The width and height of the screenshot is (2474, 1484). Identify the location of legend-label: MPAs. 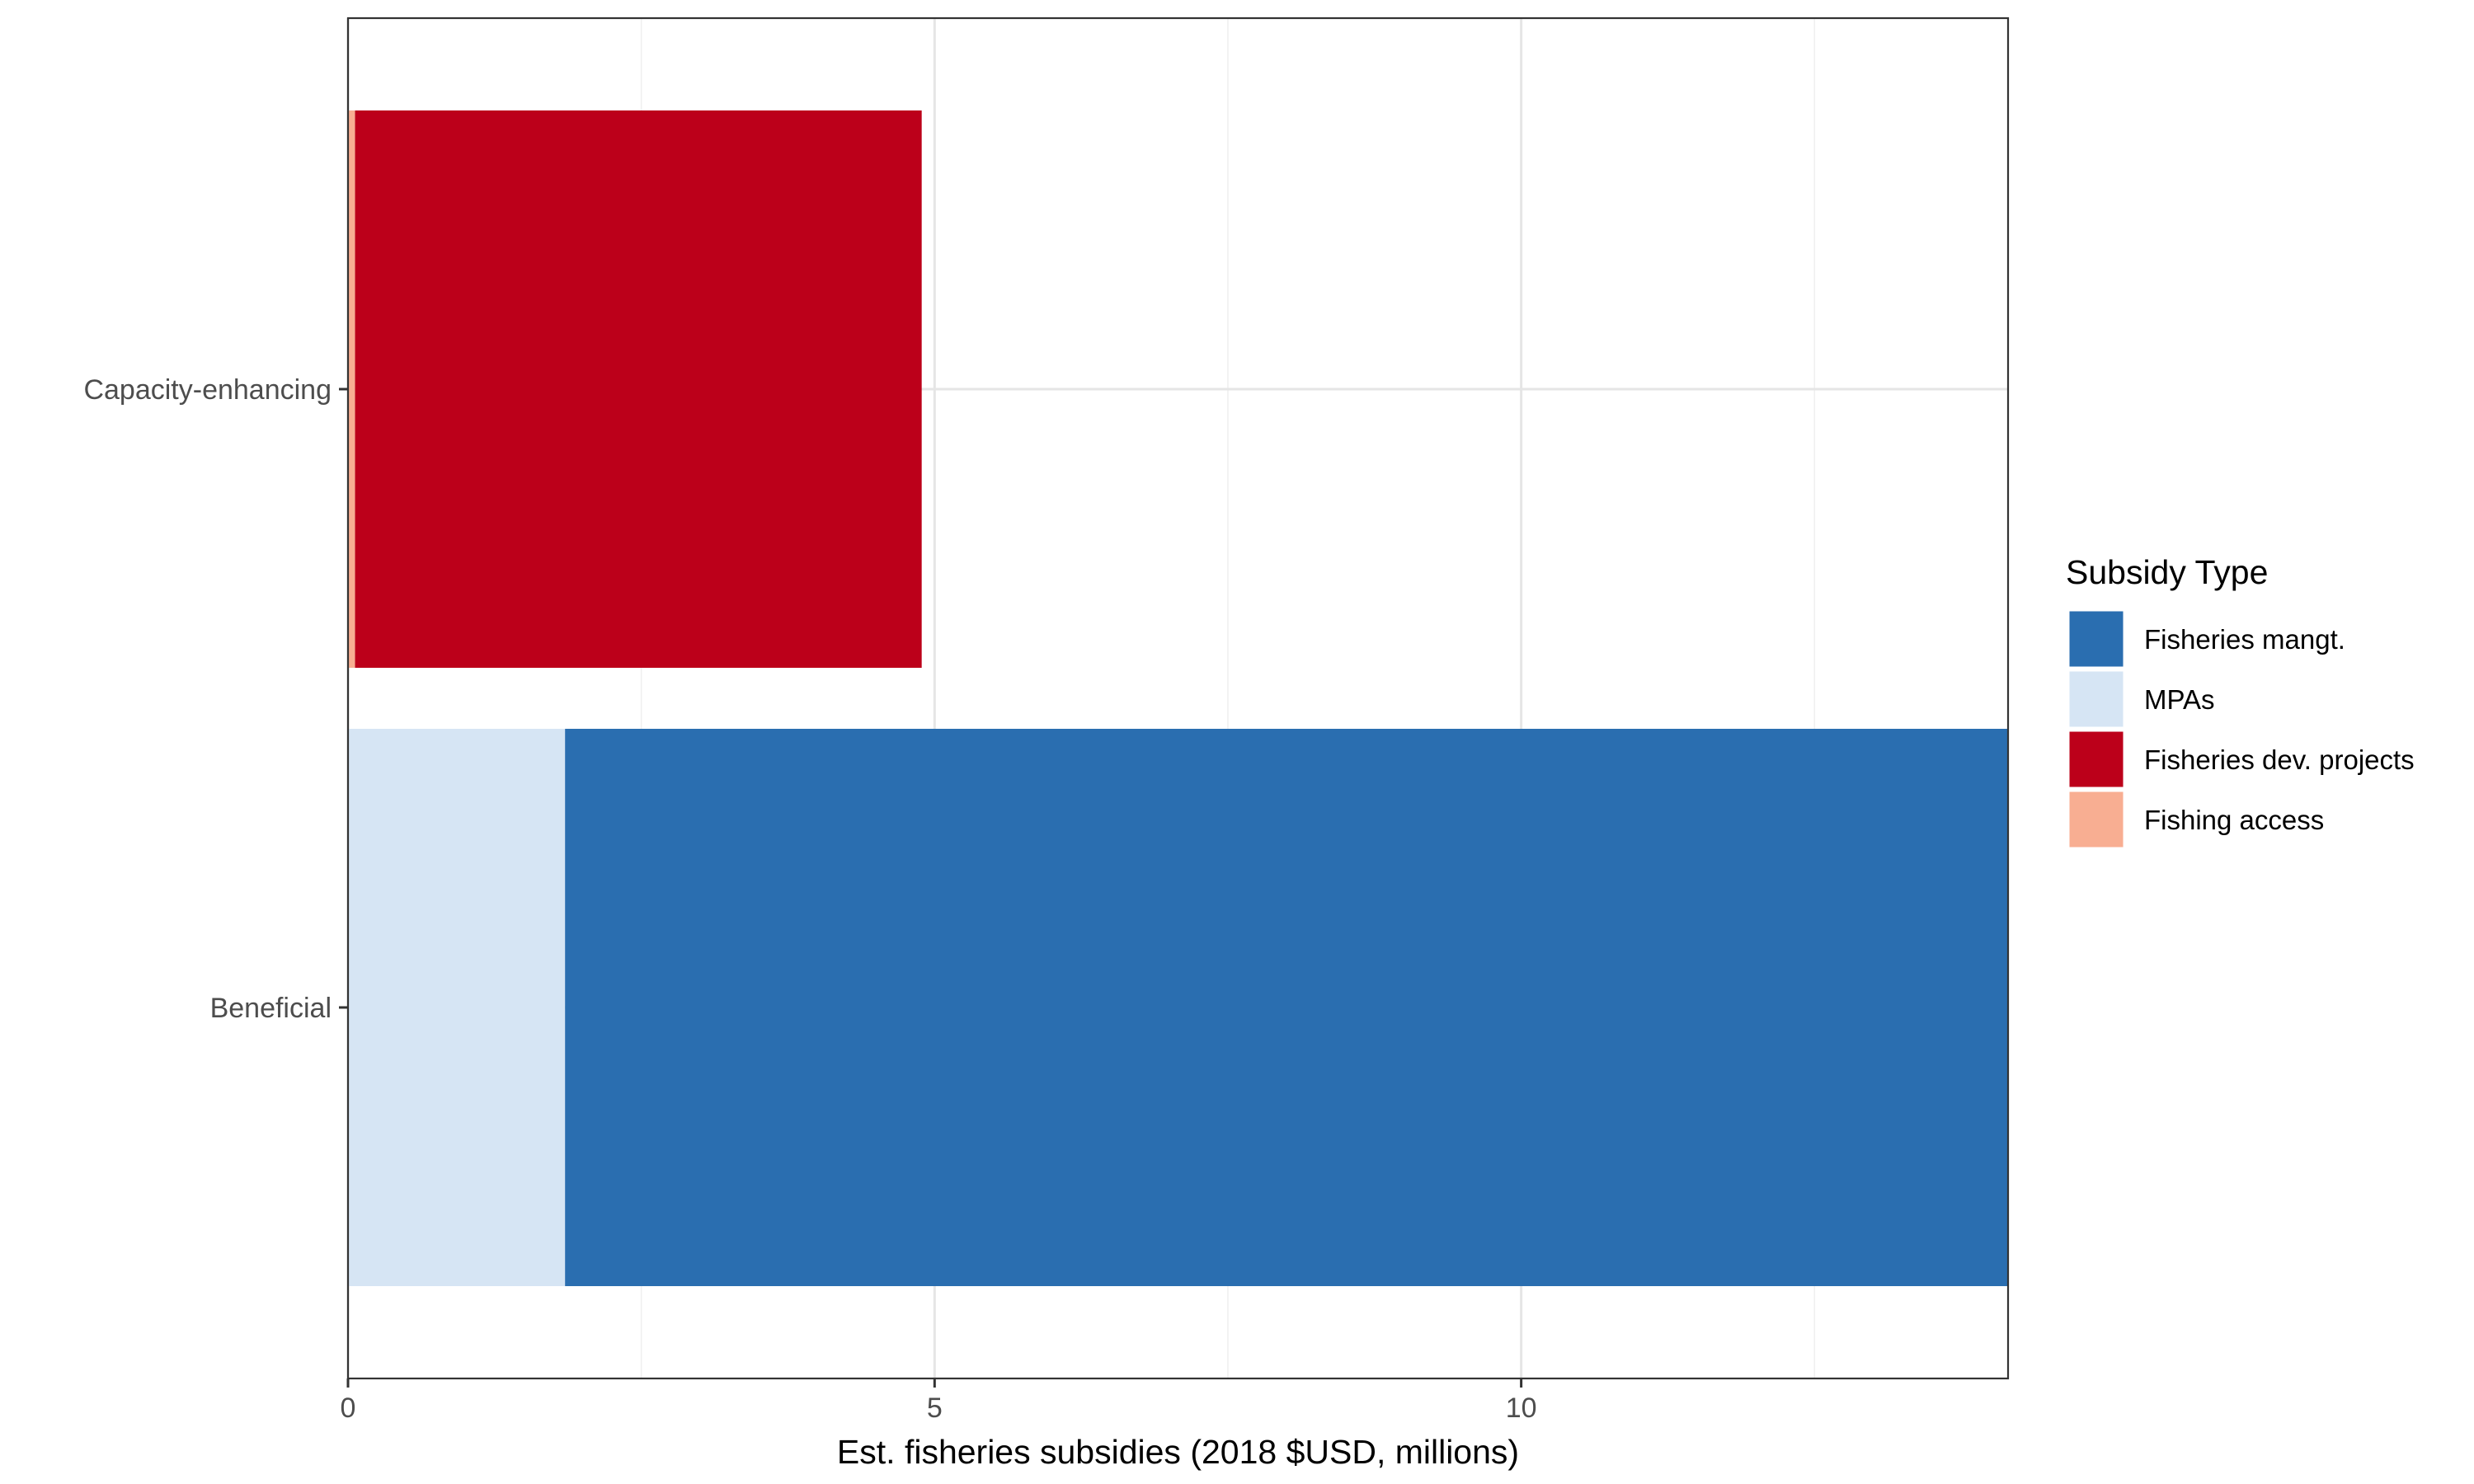
(2179, 699).